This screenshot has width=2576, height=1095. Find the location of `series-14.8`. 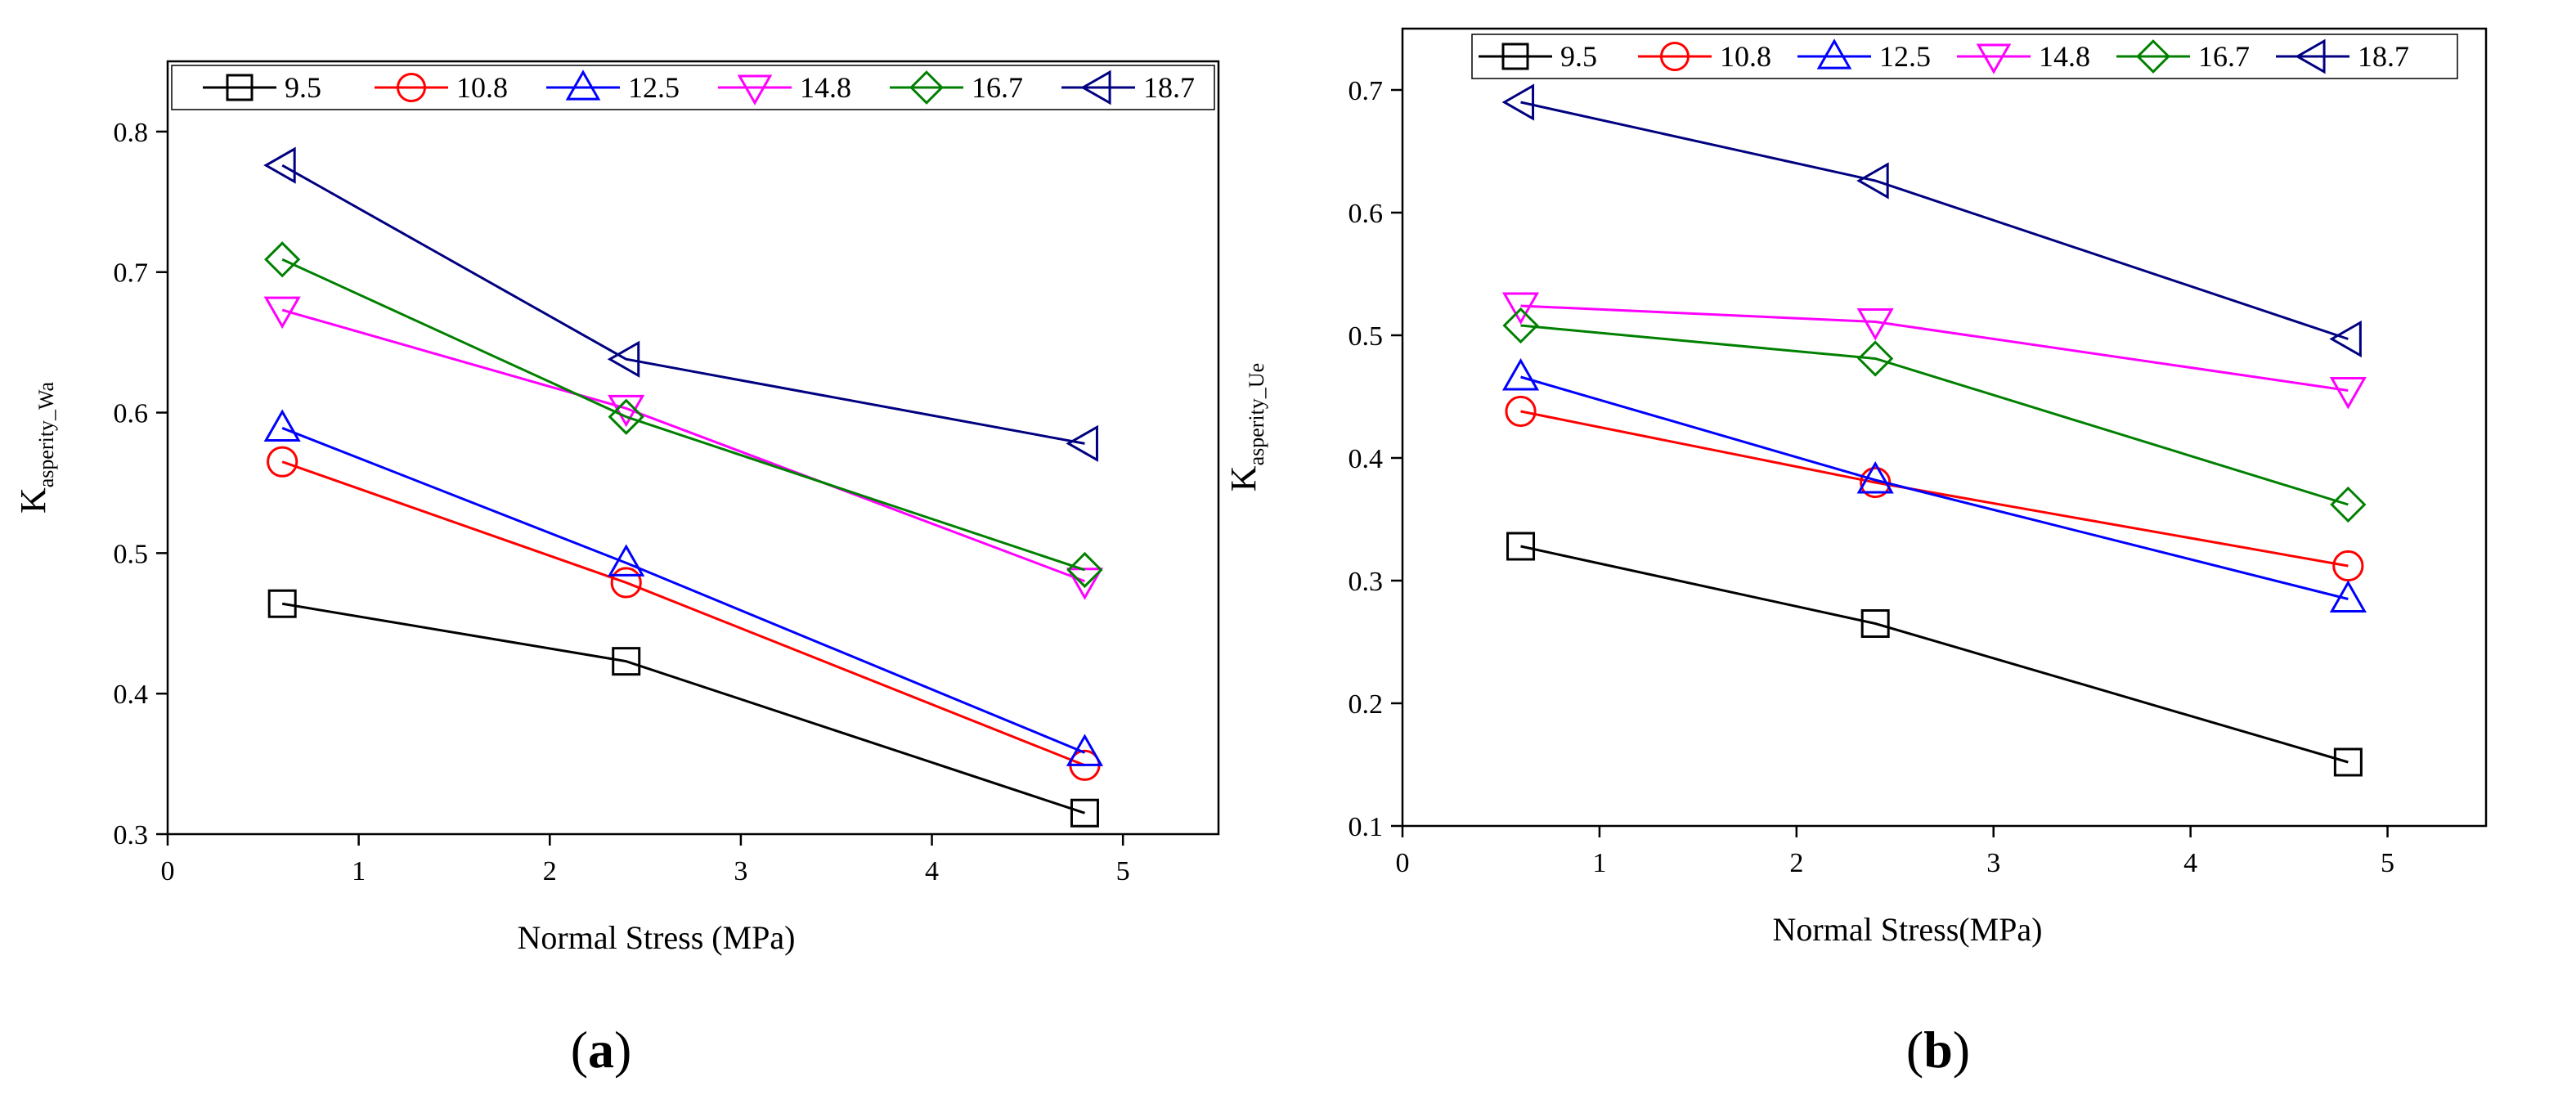

series-14.8 is located at coordinates (683, 448).